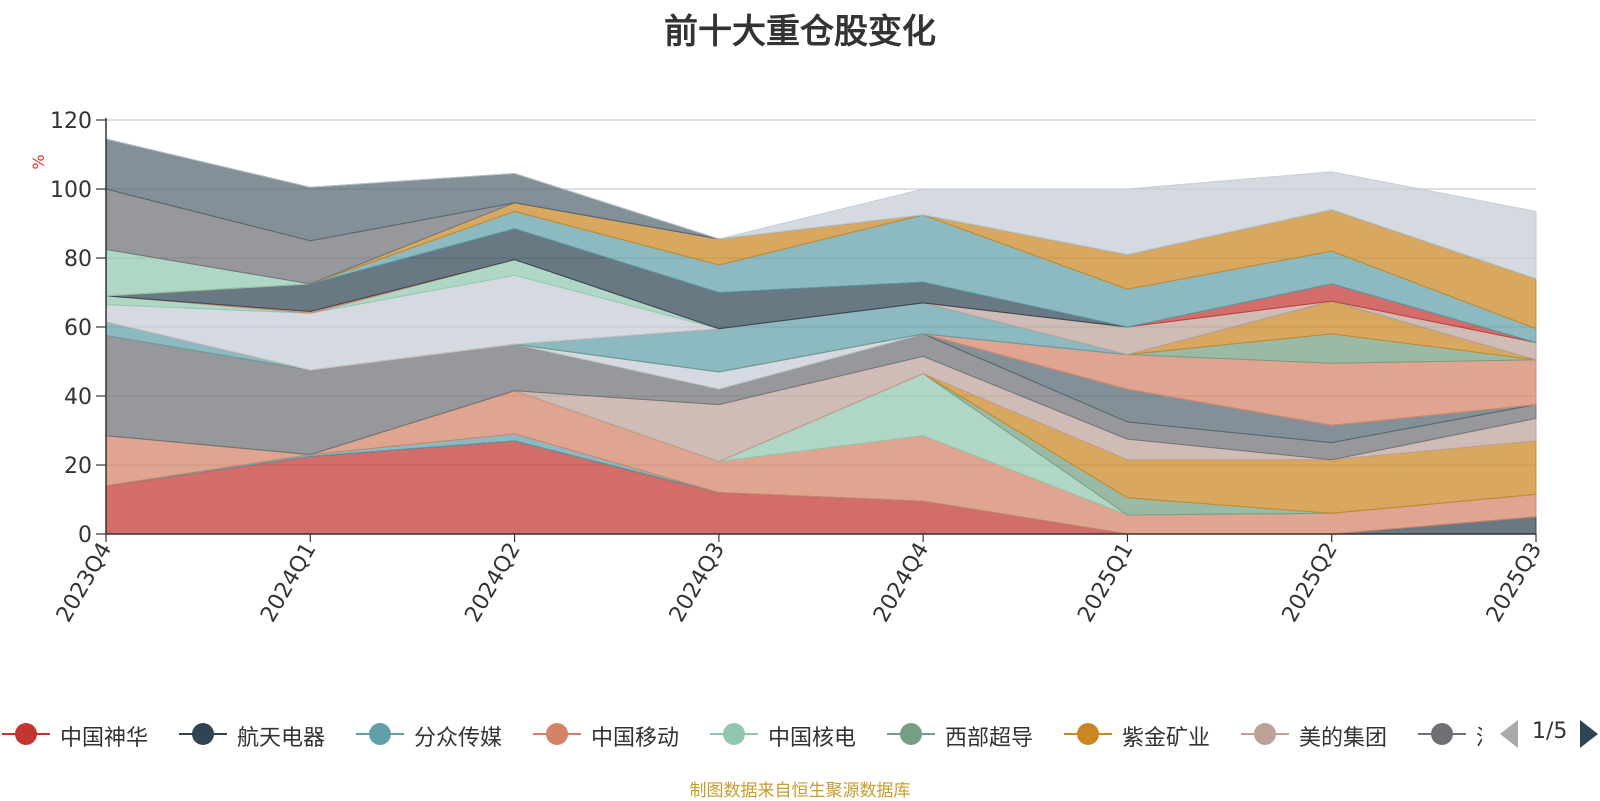 This screenshot has width=1600, height=801. Describe the element at coordinates (697, 583) in the screenshot. I see `x-tick-label: 2024Q3` at that location.